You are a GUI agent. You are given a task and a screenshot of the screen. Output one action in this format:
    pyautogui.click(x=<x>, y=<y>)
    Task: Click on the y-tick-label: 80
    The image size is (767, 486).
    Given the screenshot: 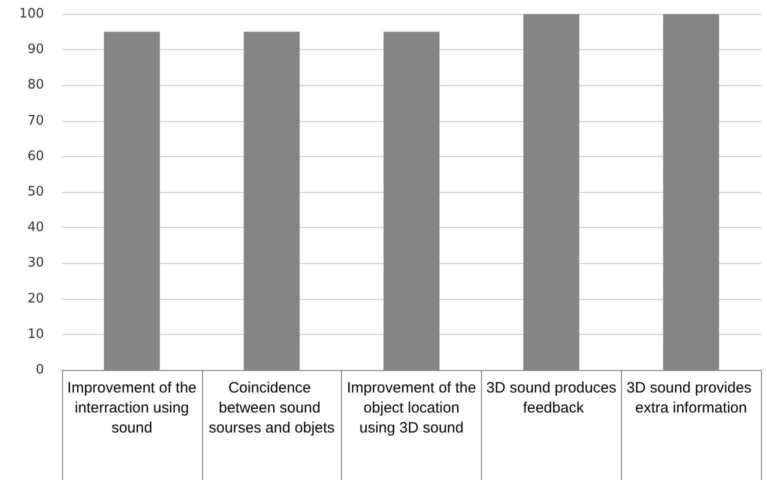 What is the action you would take?
    pyautogui.click(x=35, y=85)
    